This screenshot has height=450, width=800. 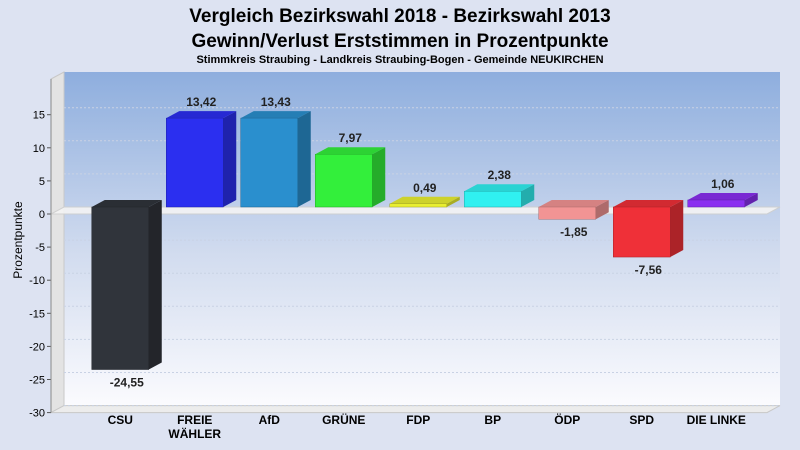 What do you see at coordinates (492, 420) in the screenshot?
I see `x-tick-label: BP` at bounding box center [492, 420].